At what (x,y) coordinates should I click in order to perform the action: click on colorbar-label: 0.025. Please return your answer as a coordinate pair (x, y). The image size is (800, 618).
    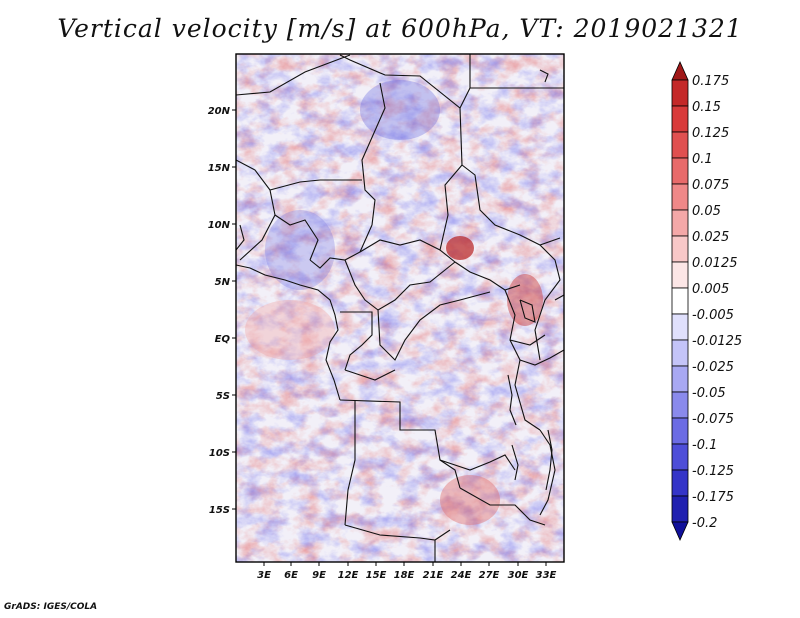
    Looking at the image, I should click on (710, 237).